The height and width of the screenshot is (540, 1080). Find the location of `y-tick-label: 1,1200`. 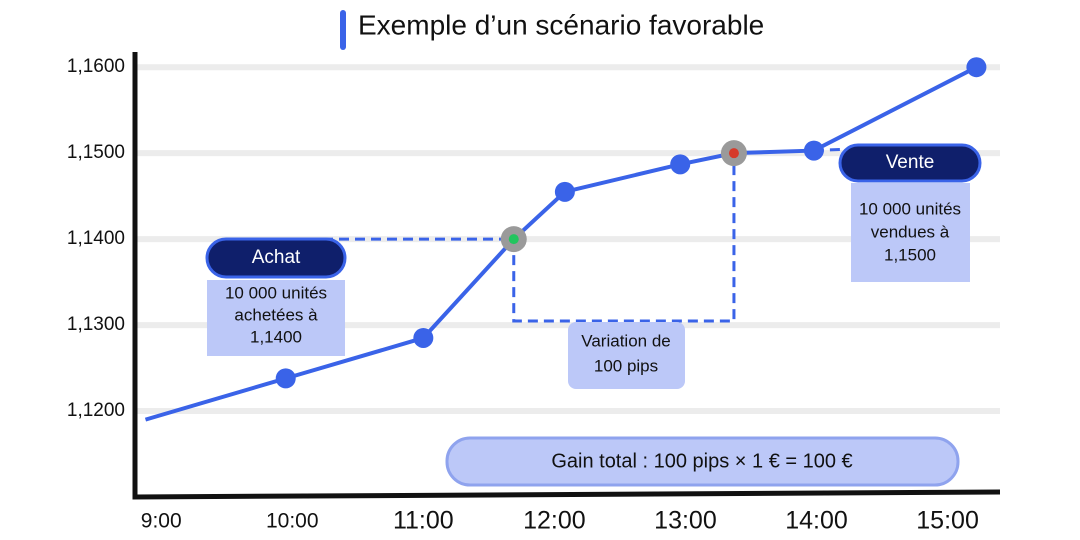

y-tick-label: 1,1200 is located at coordinates (96, 410).